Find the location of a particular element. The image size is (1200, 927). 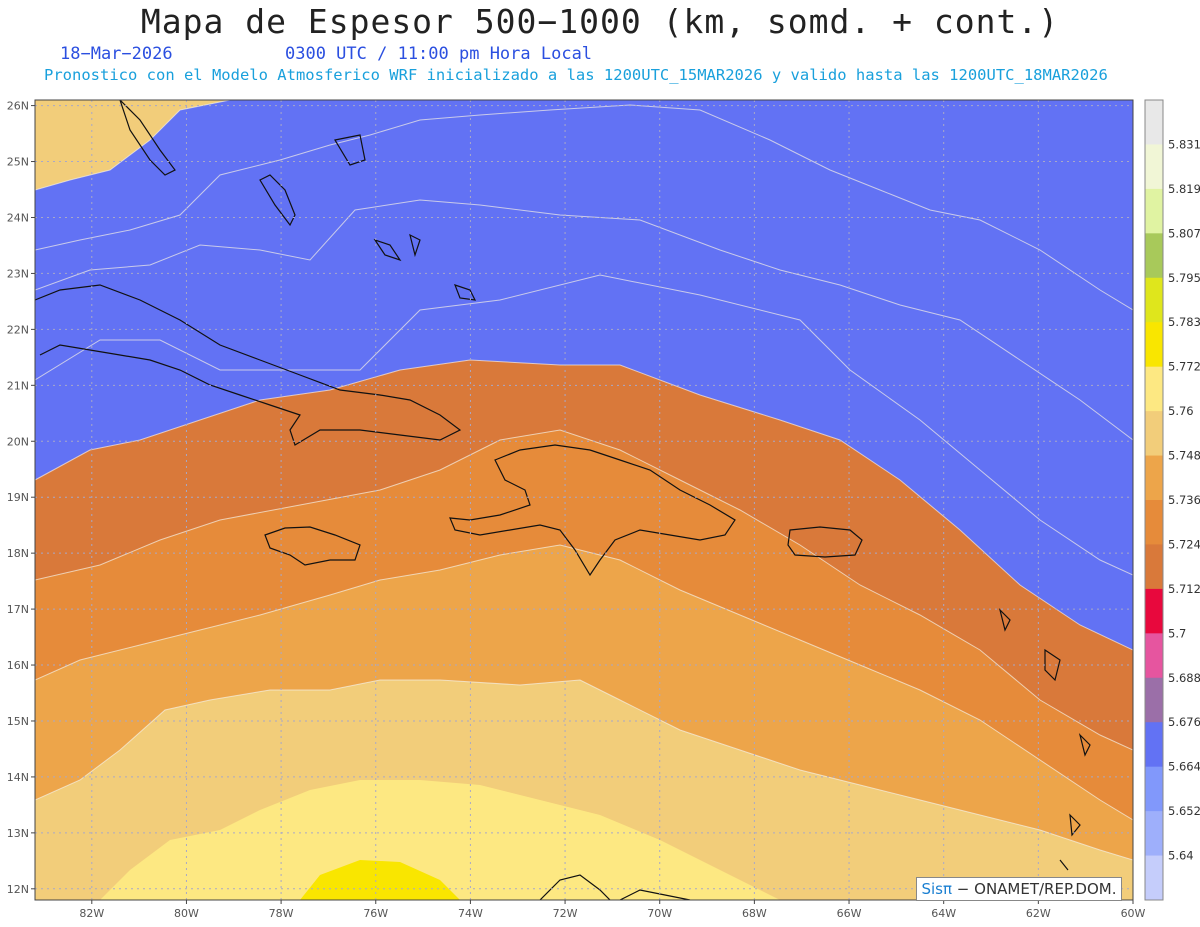

colorbar-label: 5.64 is located at coordinates (1181, 856).